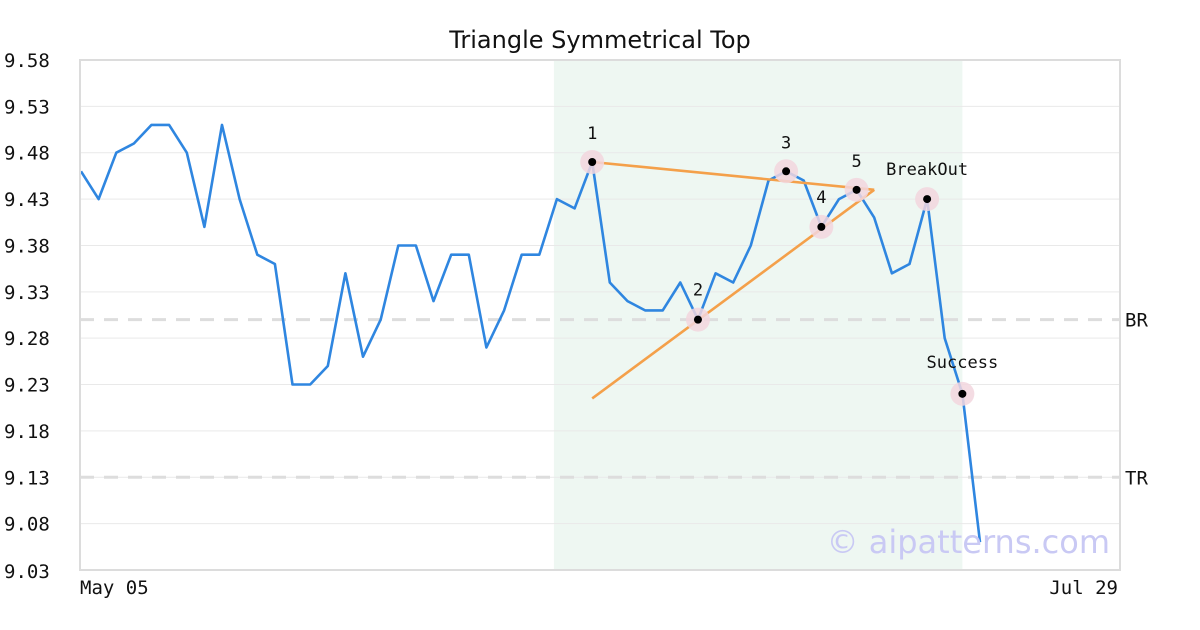 Image resolution: width=1200 pixels, height=630 pixels. Describe the element at coordinates (927, 170) in the screenshot. I see `point-label-breakout: BreakOut` at that location.